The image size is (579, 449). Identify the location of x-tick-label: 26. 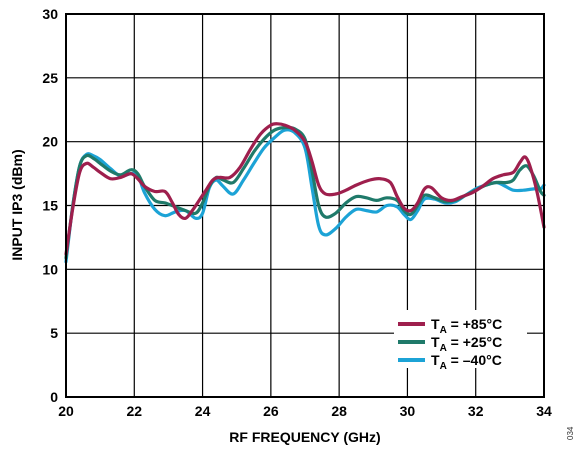
(271, 411).